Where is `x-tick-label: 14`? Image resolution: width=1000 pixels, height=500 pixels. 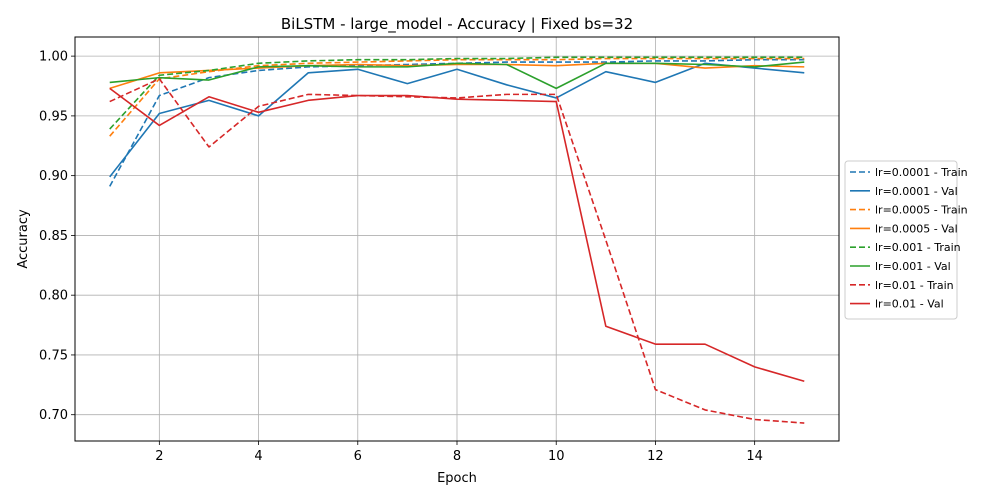 x-tick-label: 14 is located at coordinates (754, 456).